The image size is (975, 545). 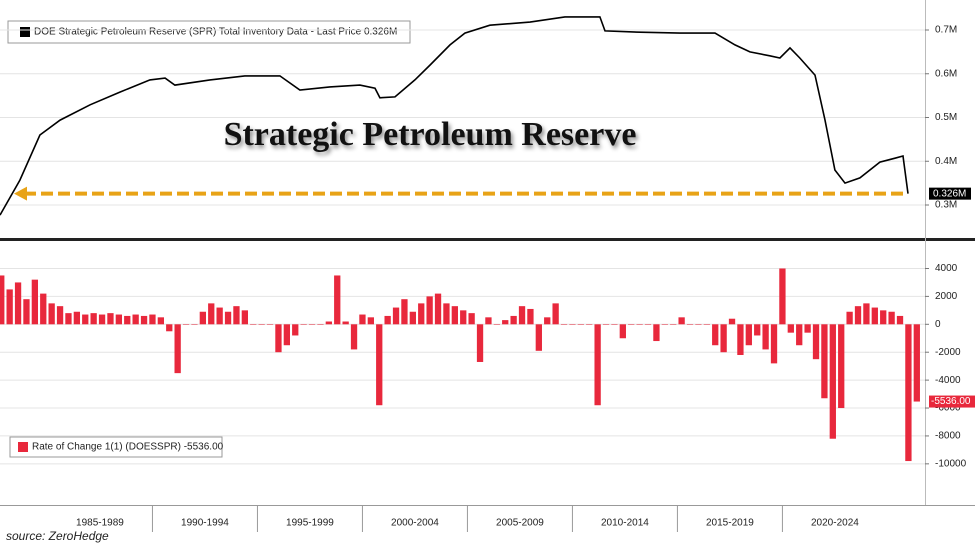 I want to click on y-tick-label: 2000, so click(x=946, y=296).